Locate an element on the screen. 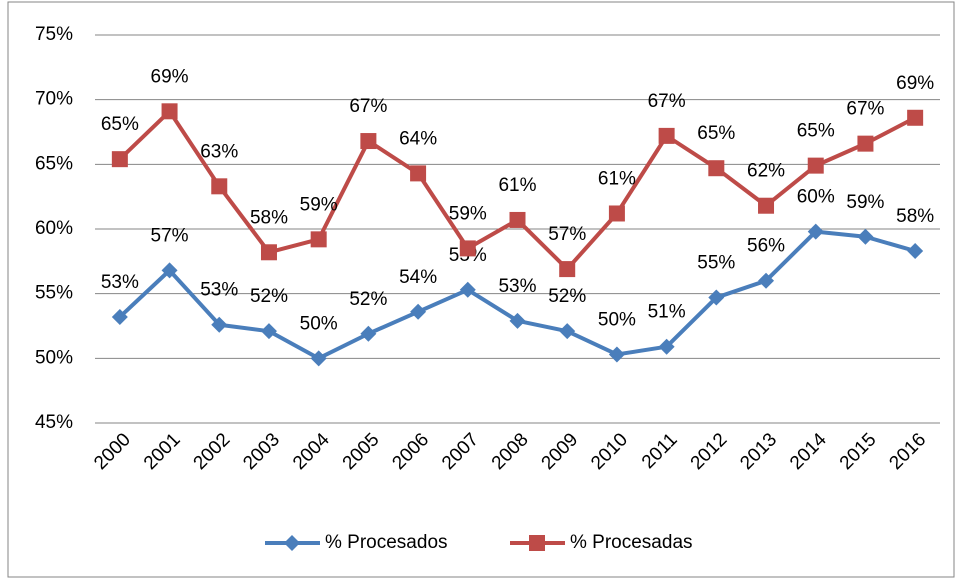 Image resolution: width=956 pixels, height=579 pixels. data-label: 56% is located at coordinates (766, 246).